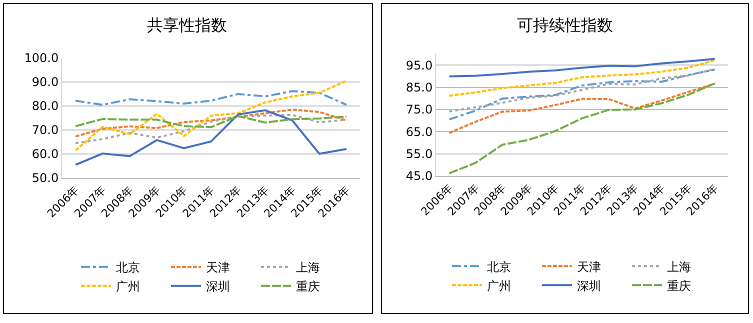 Image resolution: width=753 pixels, height=323 pixels. What do you see at coordinates (419, 109) in the screenshot?
I see `y-tick-label: 75.0` at bounding box center [419, 109].